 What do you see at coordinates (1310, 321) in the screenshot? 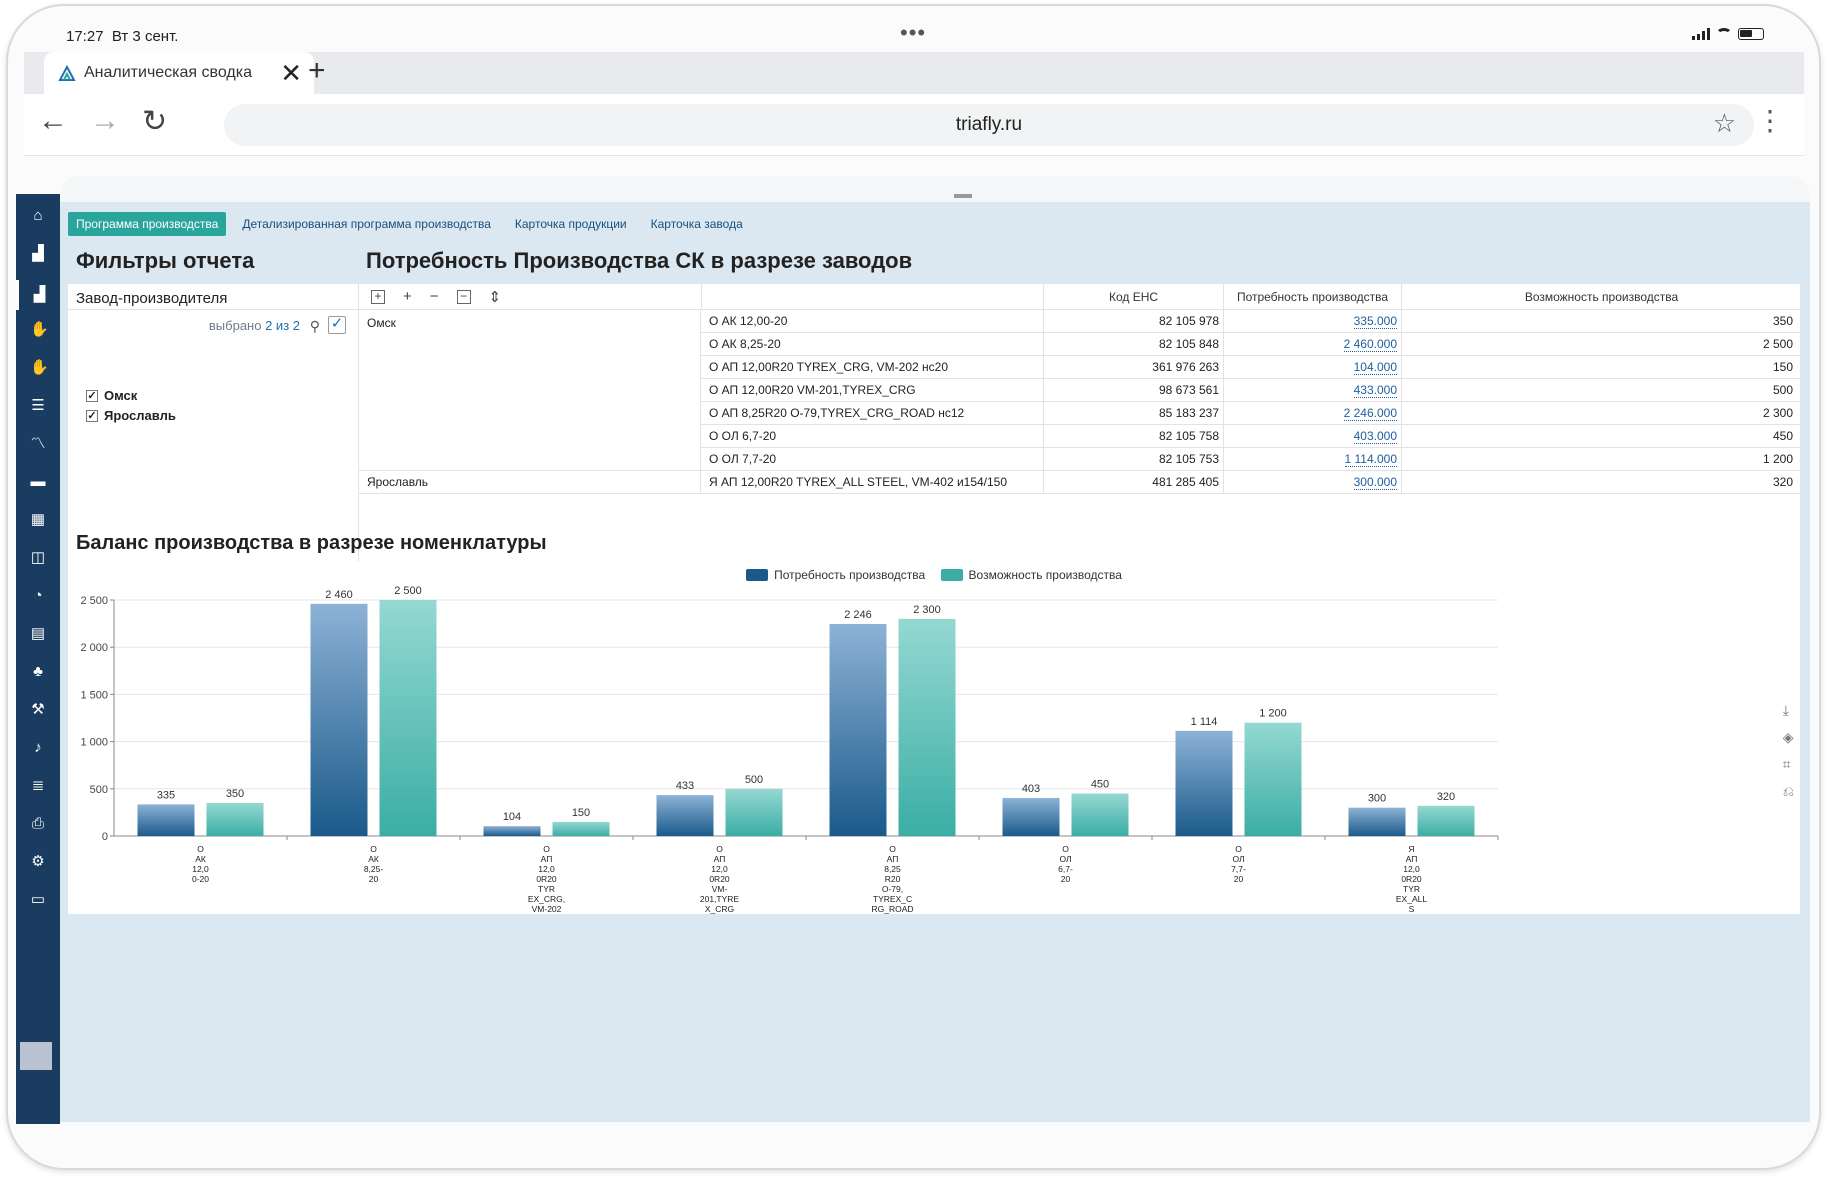
I see `cell-need: 335.000` at bounding box center [1310, 321].